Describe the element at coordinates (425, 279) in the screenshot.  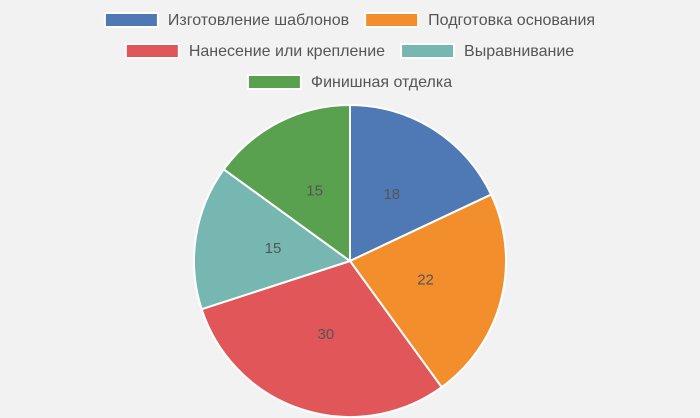
I see `value-label: 22` at that location.